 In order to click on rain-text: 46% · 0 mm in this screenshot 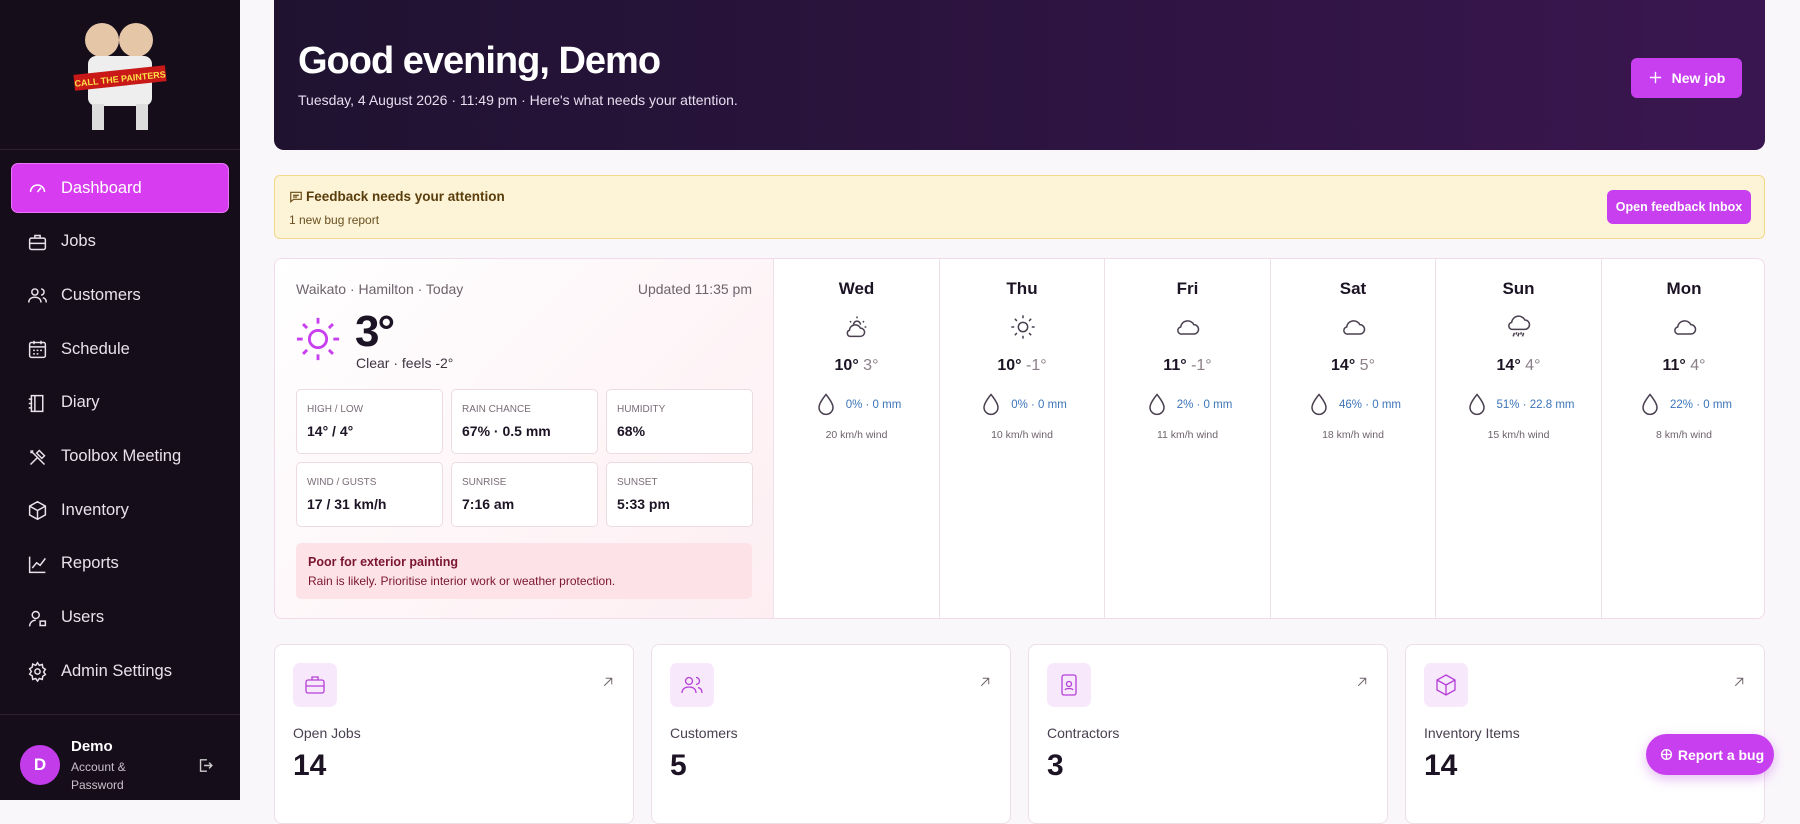, I will do `click(1370, 405)`.